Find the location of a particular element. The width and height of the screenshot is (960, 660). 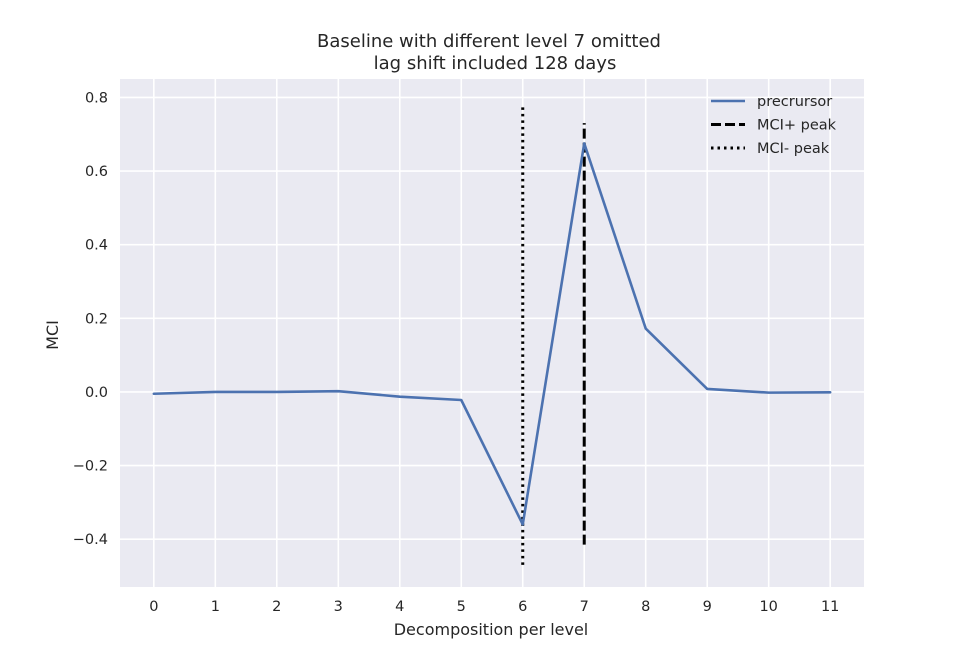

y-tick-label: 0.6 is located at coordinates (96, 172).